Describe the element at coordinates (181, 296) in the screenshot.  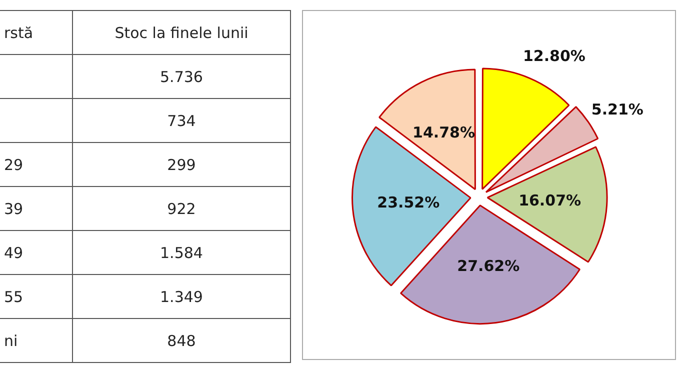
I see `text: 1.349` at that location.